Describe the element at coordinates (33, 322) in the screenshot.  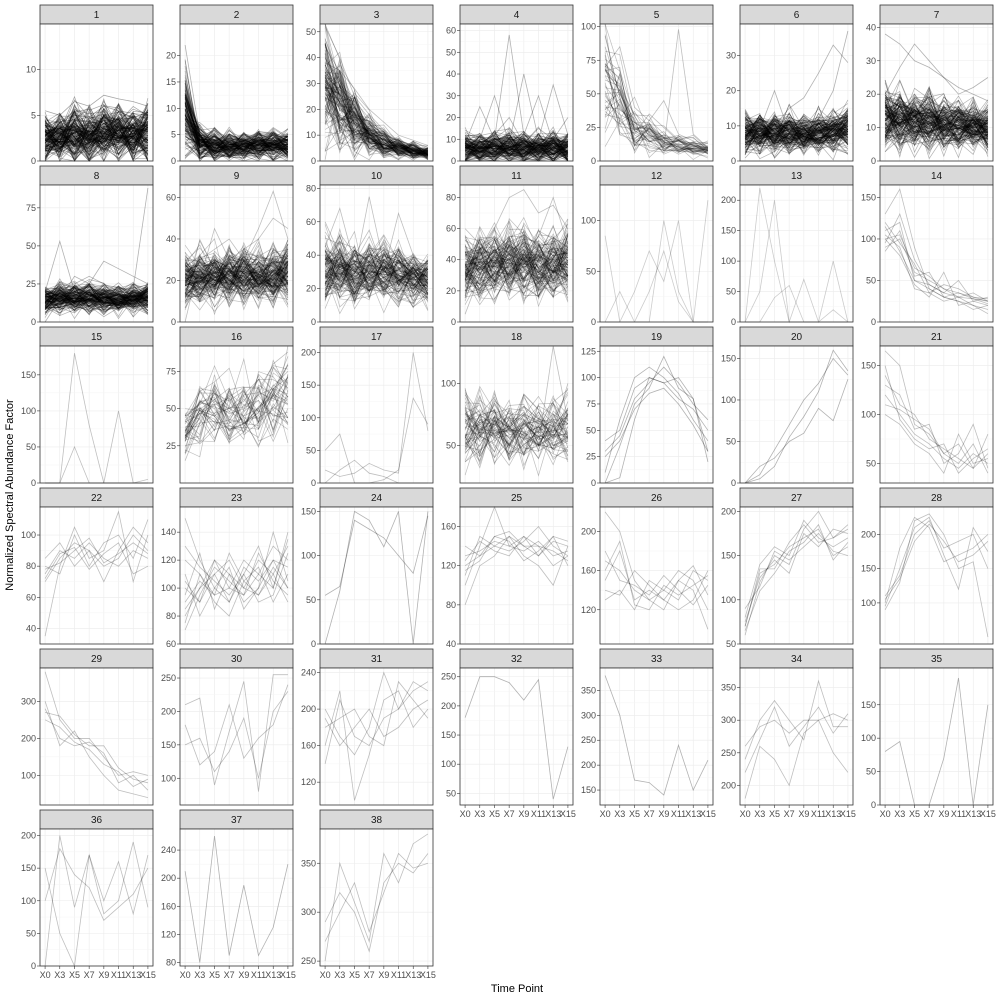
I see `y-tick-label: 0` at that location.